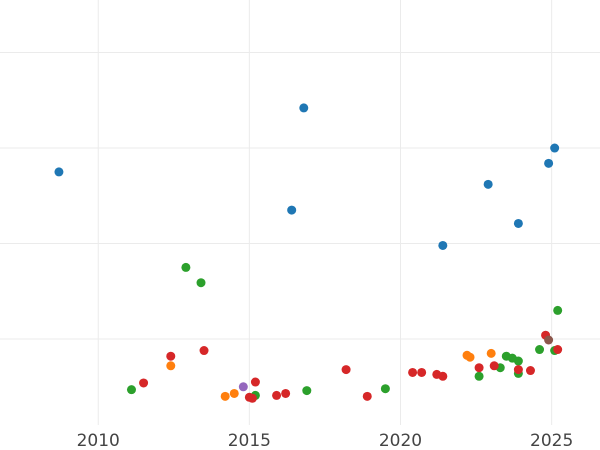  I want to click on x-tick-label: 2015, so click(249, 440).